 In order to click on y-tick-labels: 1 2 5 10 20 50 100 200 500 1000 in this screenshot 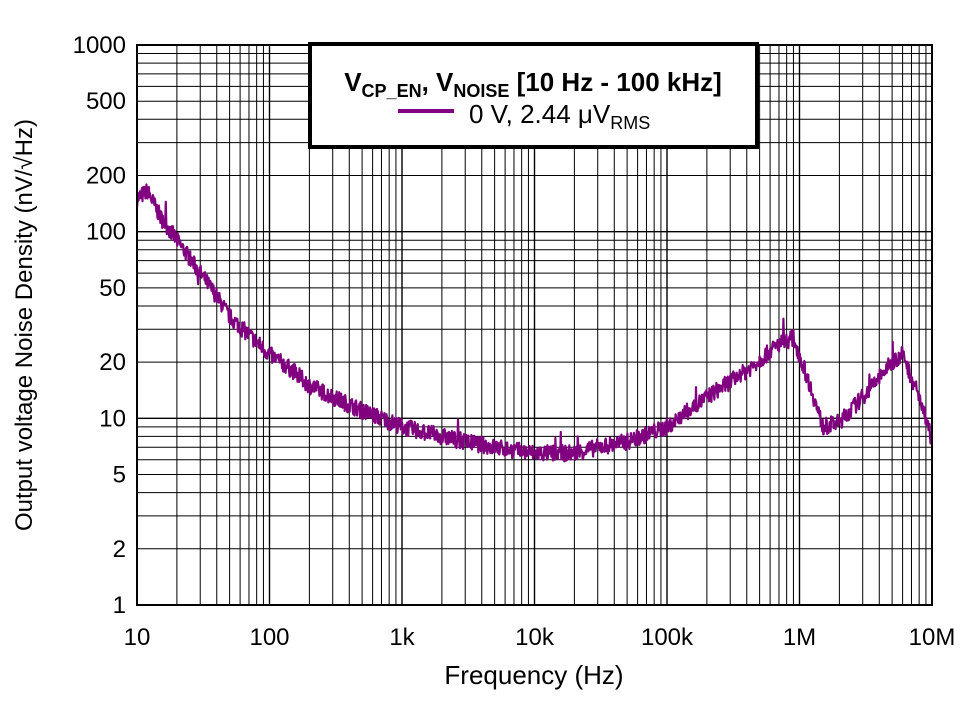, I will do `click(99, 325)`.